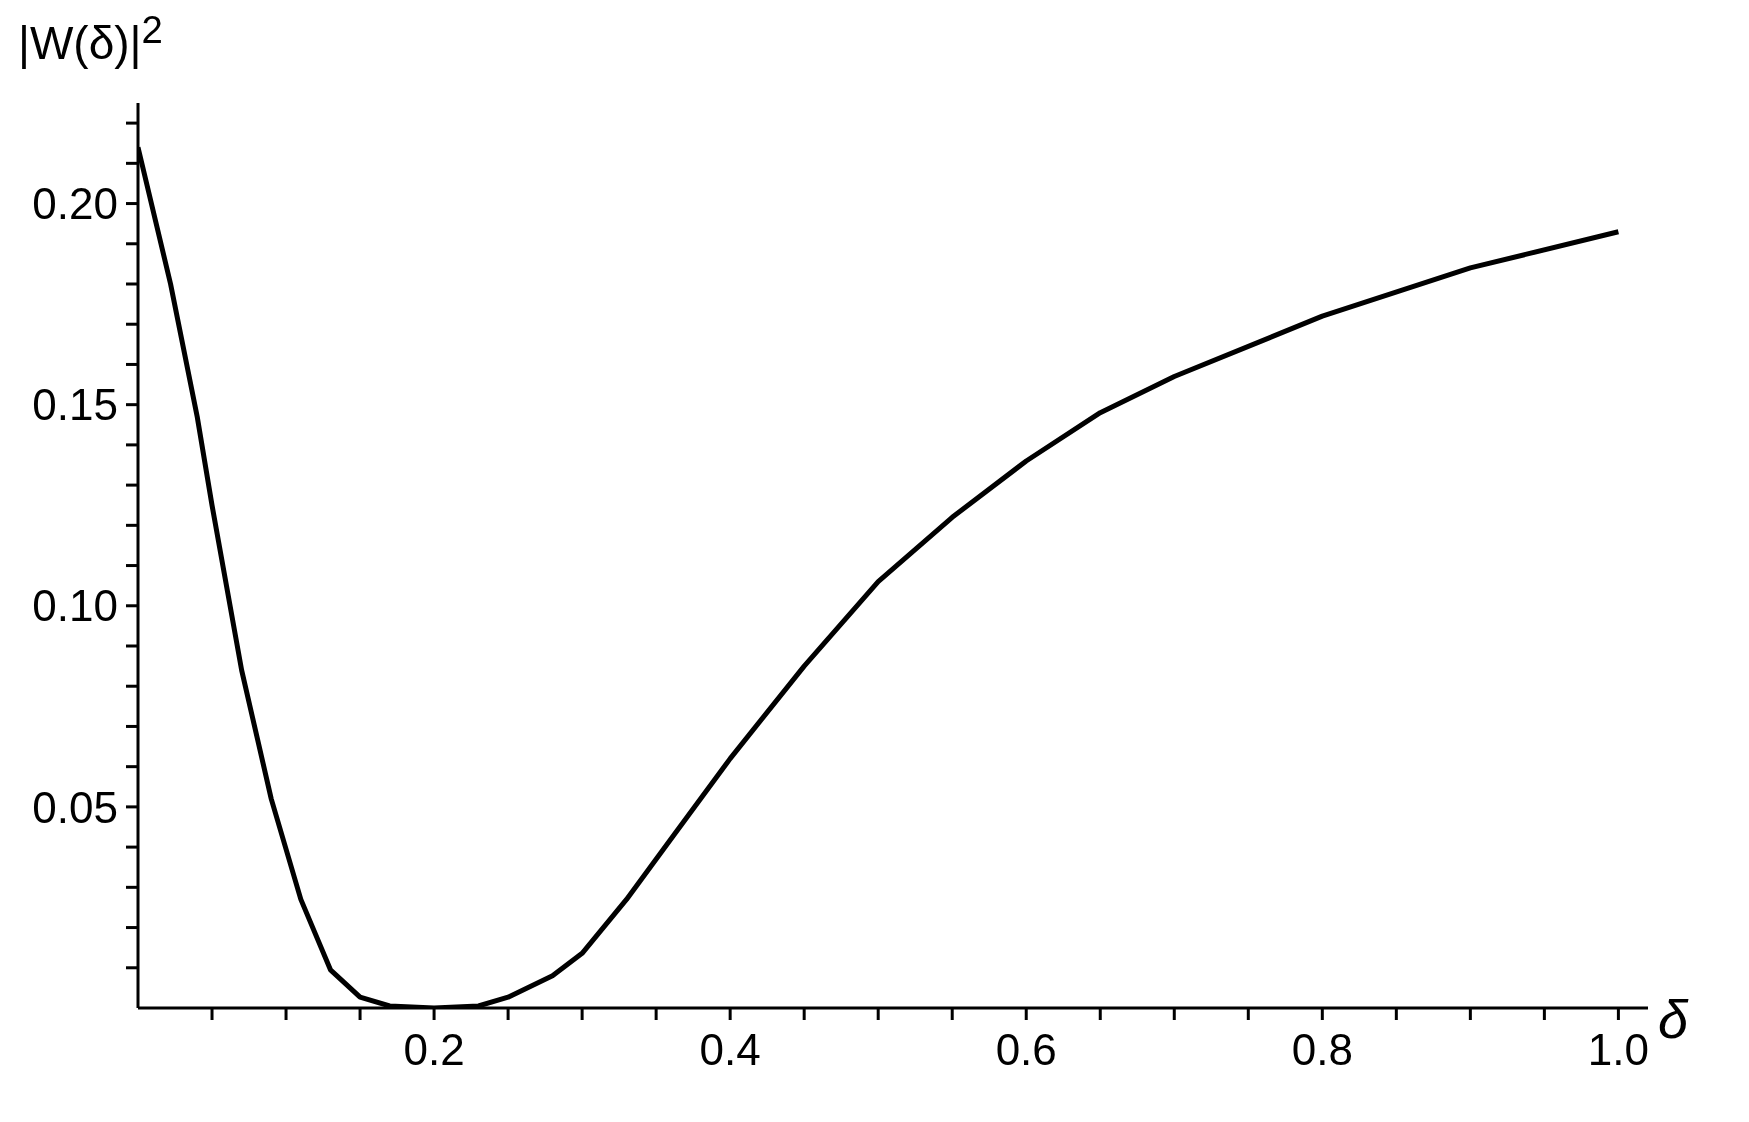  What do you see at coordinates (90, 39) in the screenshot?
I see `y-axis-title: |W(δ)|$^{2}$` at bounding box center [90, 39].